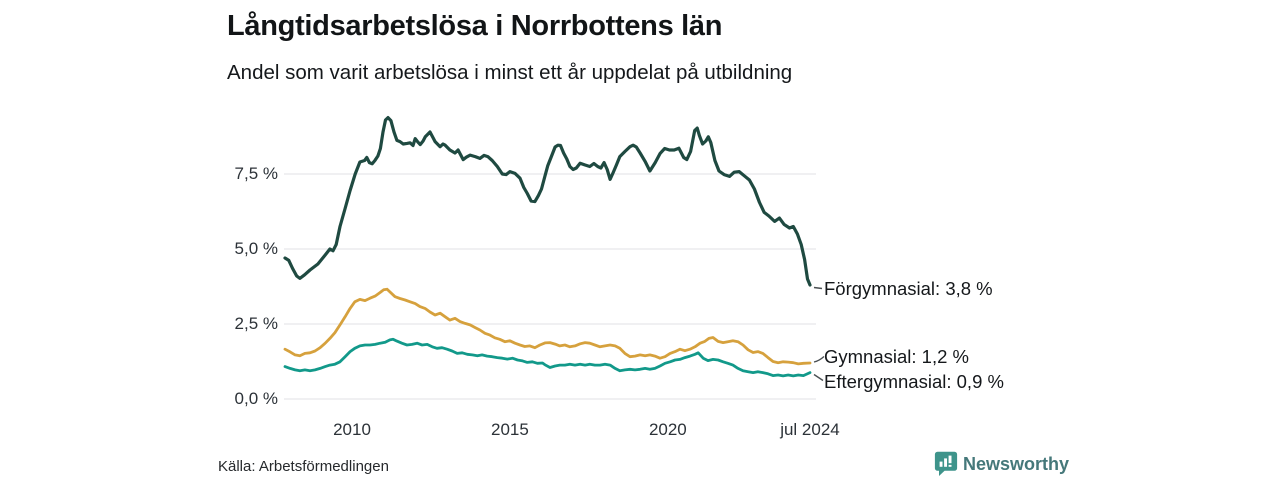 This screenshot has height=480, width=1280. I want to click on series-line-eftergymnasial, so click(547, 357).